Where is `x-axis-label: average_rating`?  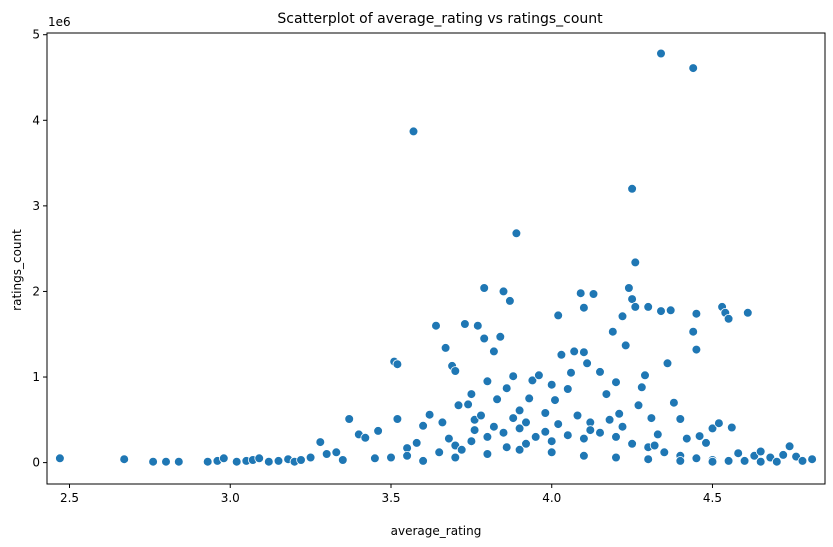 x-axis-label: average_rating is located at coordinates (436, 531).